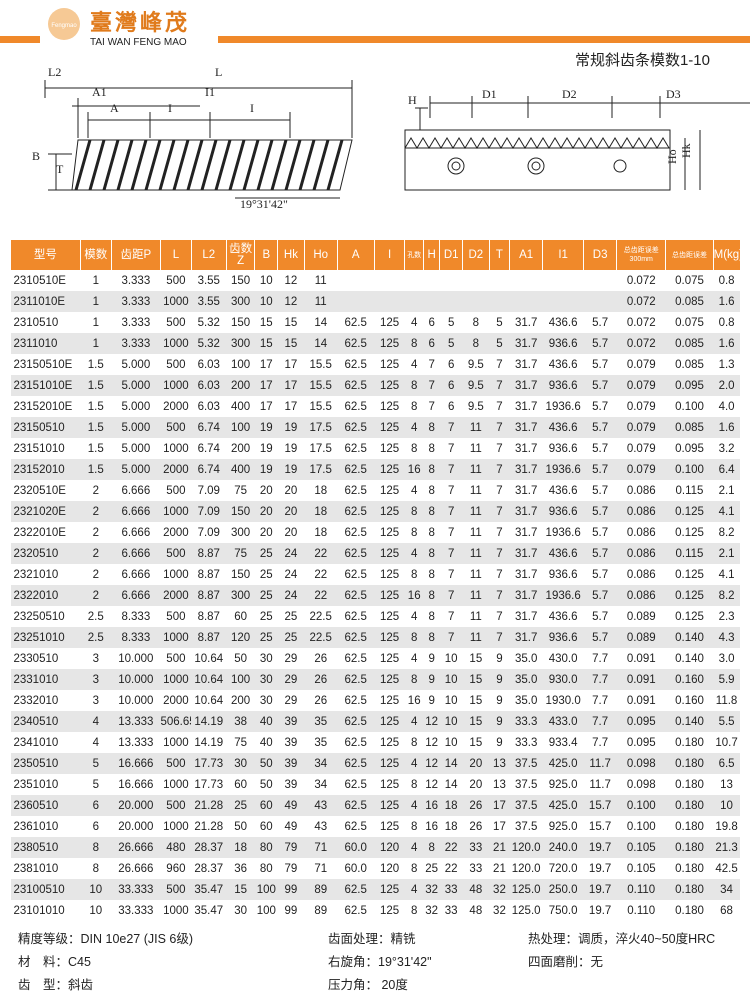 The width and height of the screenshot is (750, 1001). What do you see at coordinates (39, 910) in the screenshot?
I see `table-cell: 23101010` at bounding box center [39, 910].